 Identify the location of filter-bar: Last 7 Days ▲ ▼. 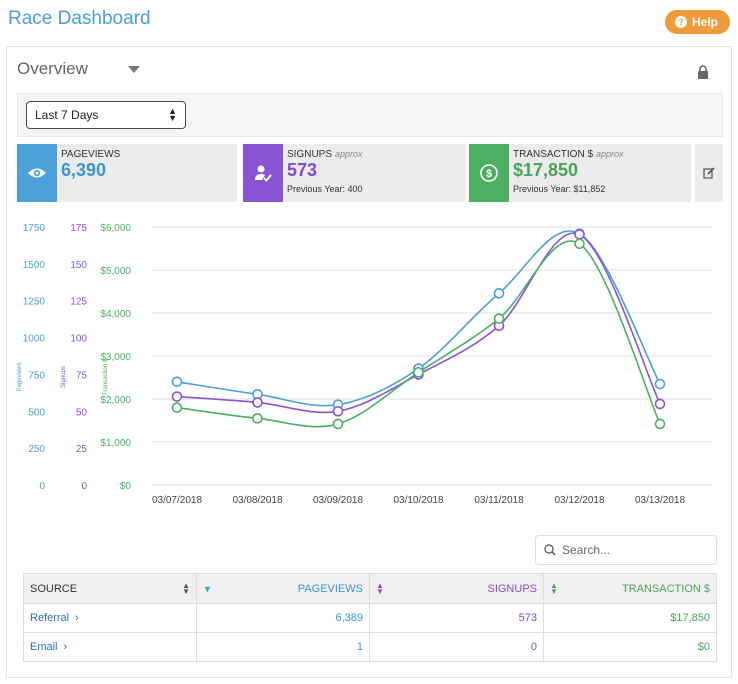
(370, 115).